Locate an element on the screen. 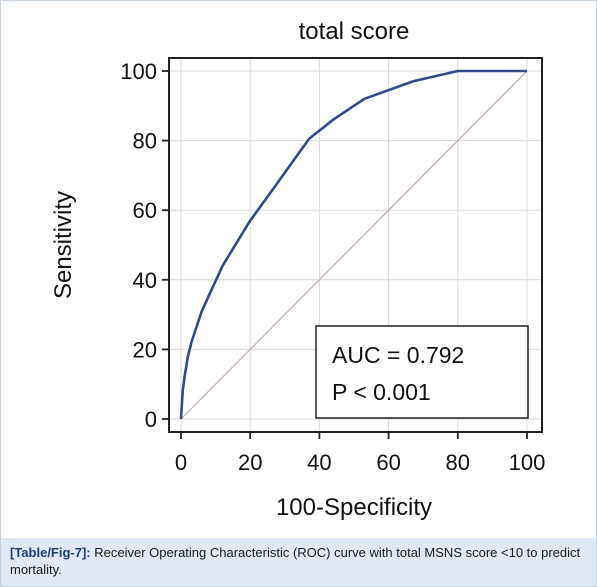 This screenshot has width=597, height=587. y-tick-label-60: 60 is located at coordinates (145, 210).